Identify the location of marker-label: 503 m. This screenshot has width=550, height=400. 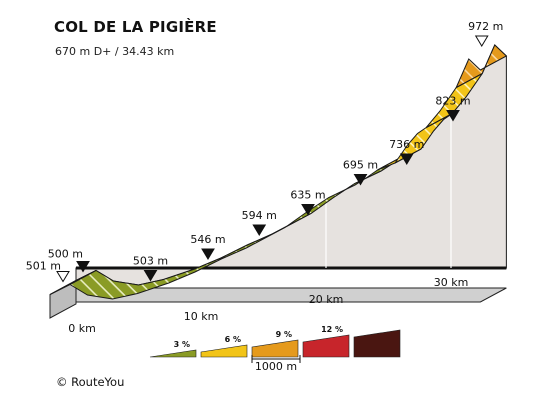
(150, 261).